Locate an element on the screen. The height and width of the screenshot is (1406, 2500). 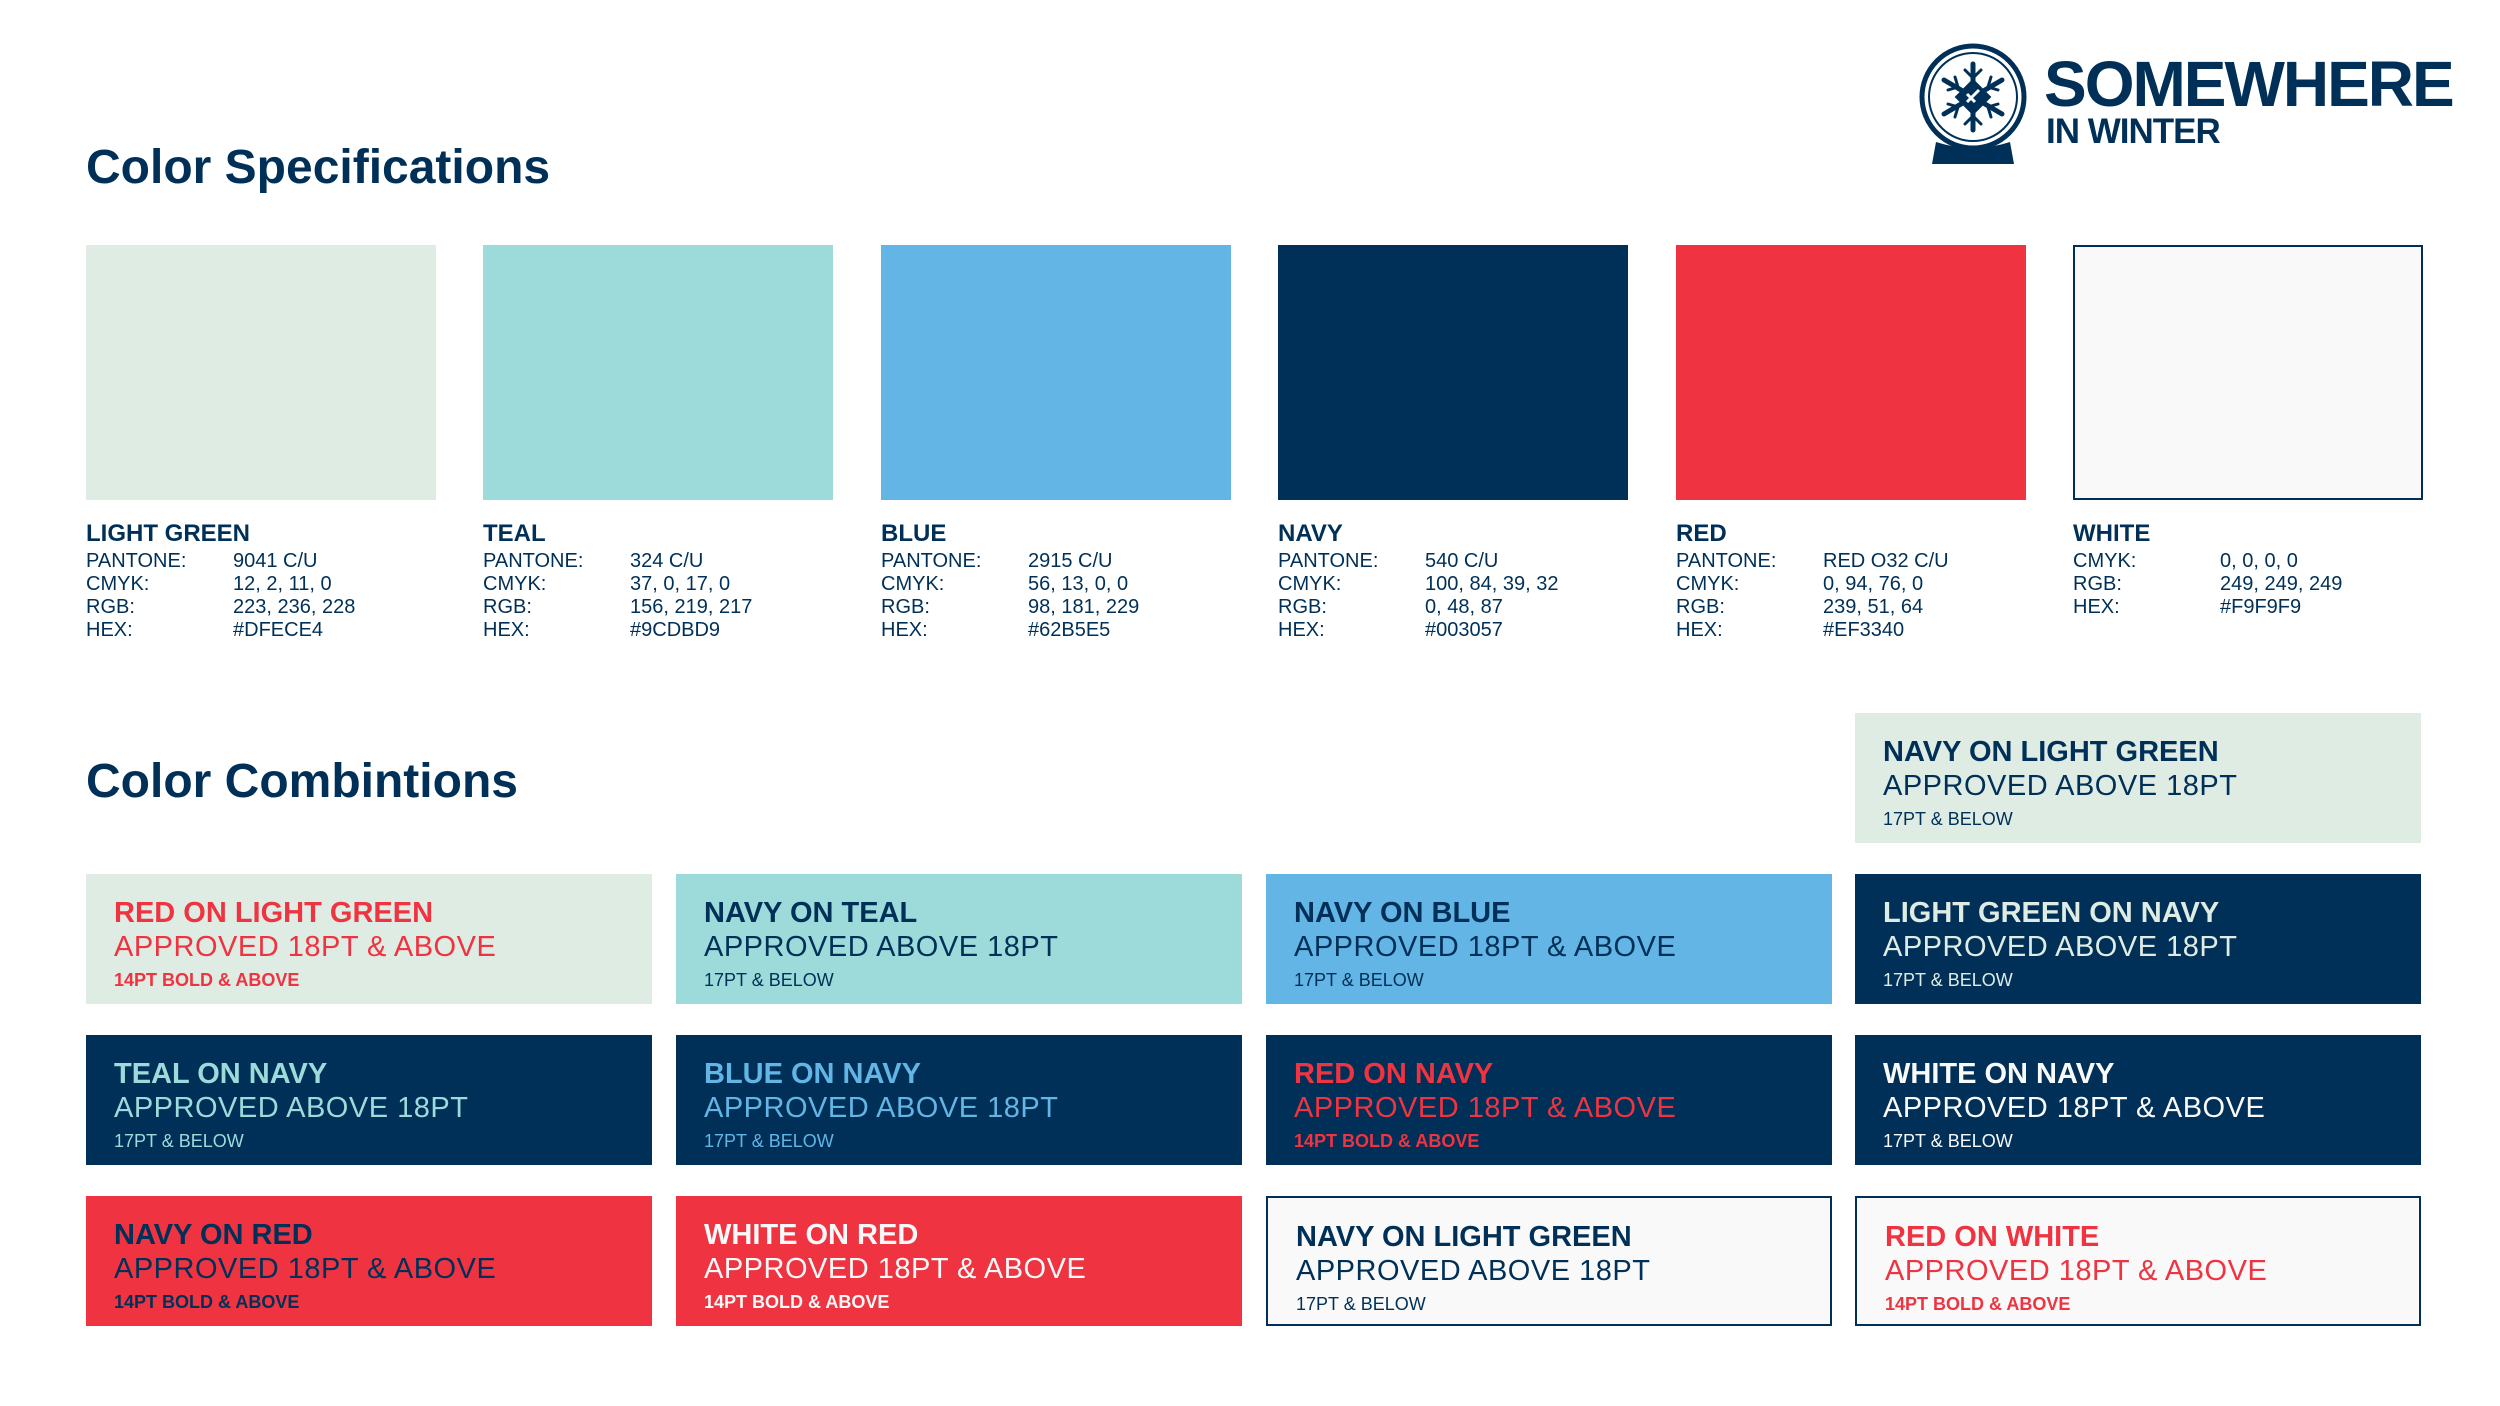
color-name: LIGHT GREEN is located at coordinates (168, 533).